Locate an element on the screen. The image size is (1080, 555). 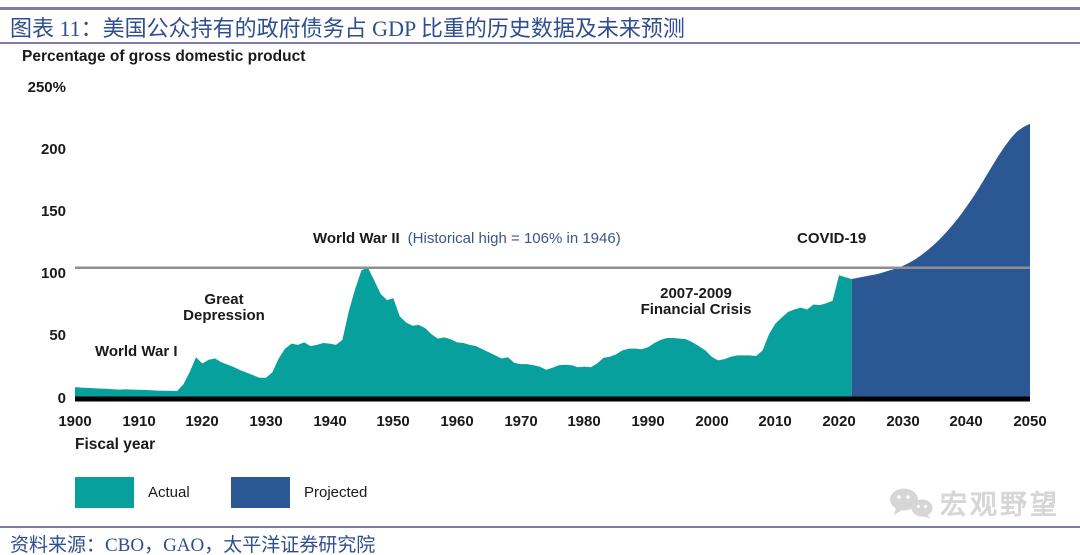
x-tick-label: 2030 is located at coordinates (903, 421).